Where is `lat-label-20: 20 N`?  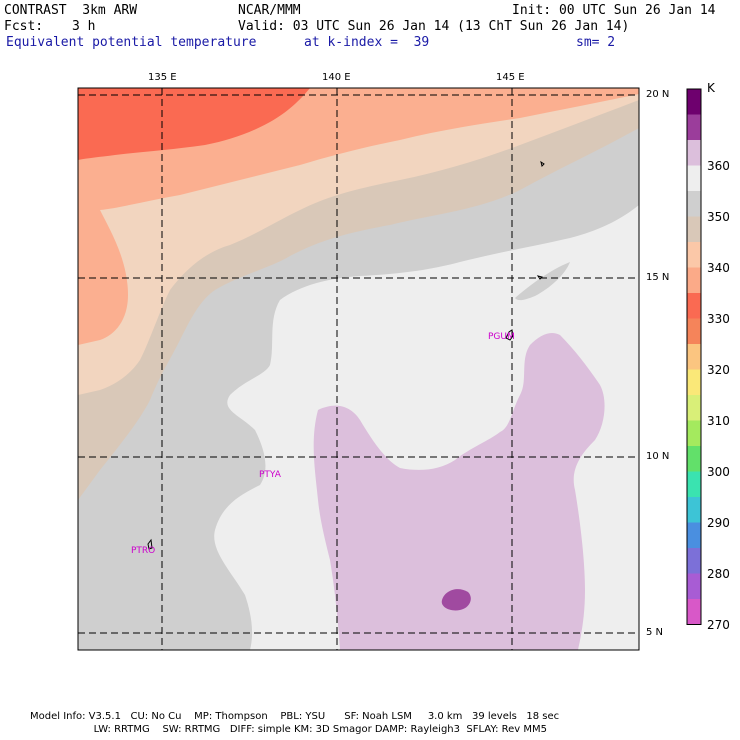 lat-label-20: 20 N is located at coordinates (658, 94).